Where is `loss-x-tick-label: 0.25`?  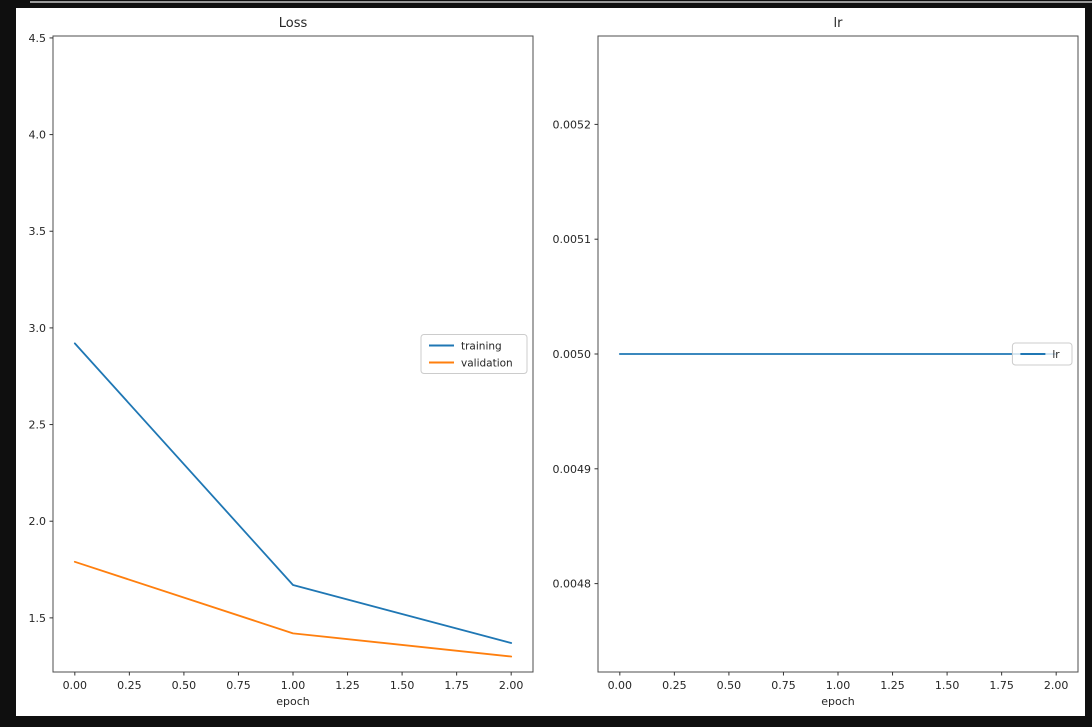
loss-x-tick-label: 0.25 is located at coordinates (129, 685).